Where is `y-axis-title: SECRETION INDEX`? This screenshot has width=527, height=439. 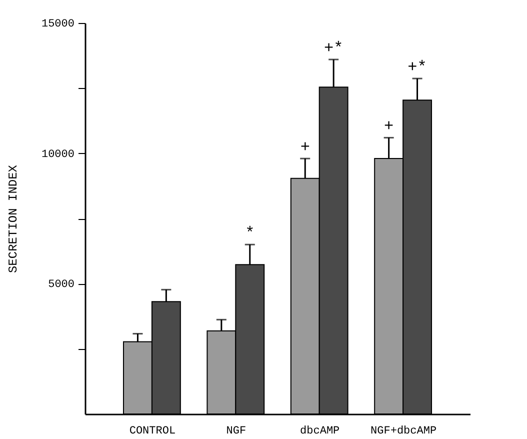 y-axis-title: SECRETION INDEX is located at coordinates (13, 219).